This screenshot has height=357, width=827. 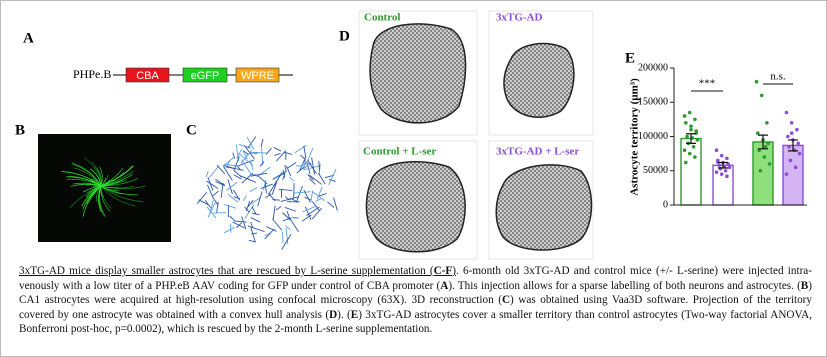 I want to click on y-tick-label: 100000, so click(x=653, y=136).